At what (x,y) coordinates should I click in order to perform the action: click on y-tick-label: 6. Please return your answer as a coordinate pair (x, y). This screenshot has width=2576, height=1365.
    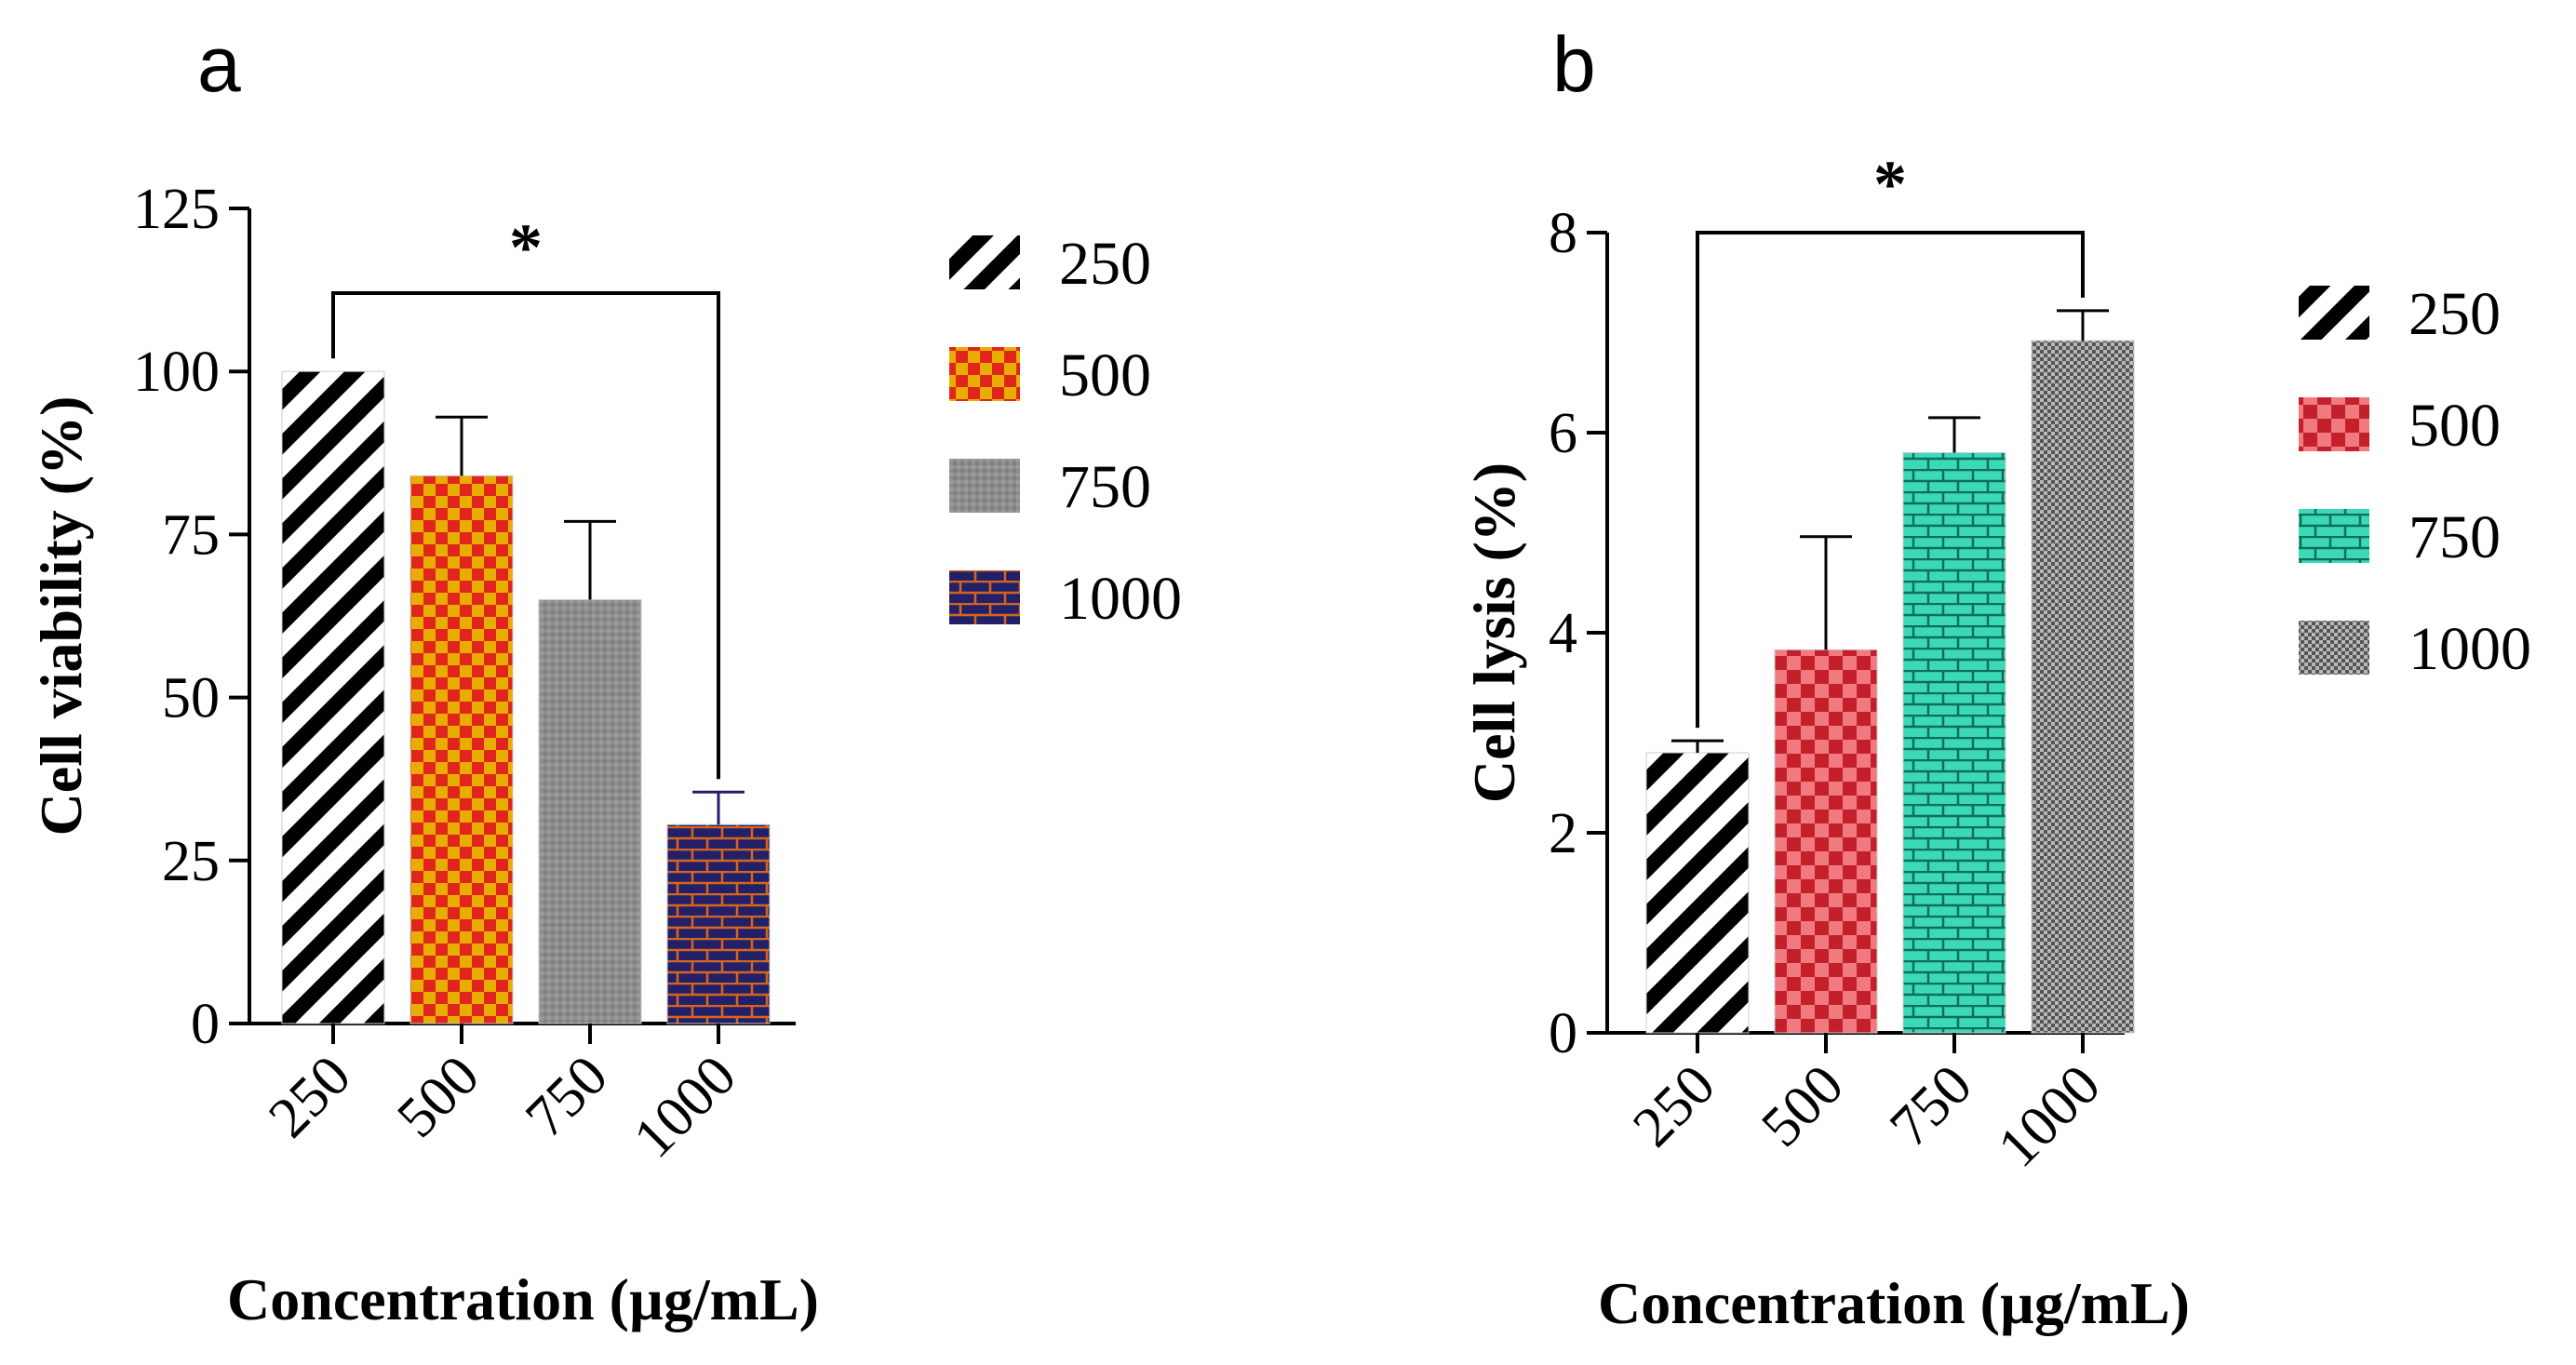
    Looking at the image, I should click on (1563, 433).